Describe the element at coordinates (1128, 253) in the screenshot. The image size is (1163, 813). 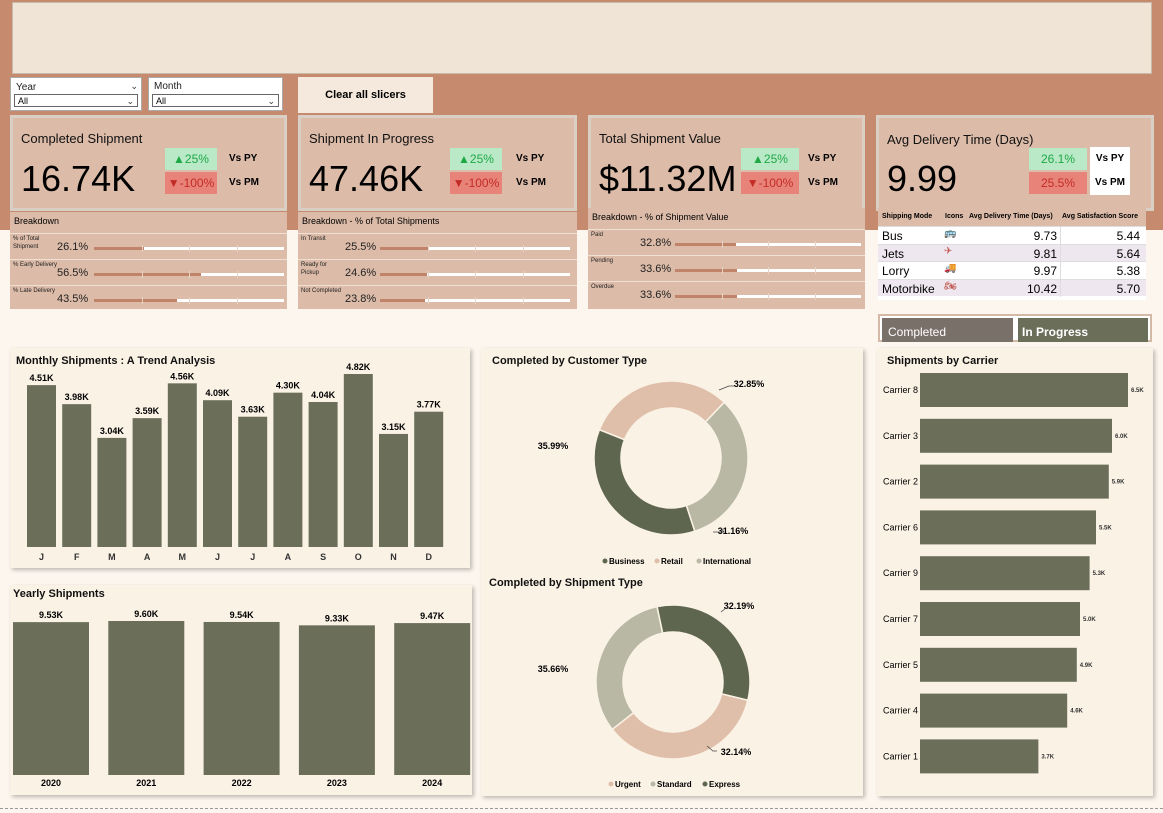
I see `avg-satisfaction-score: 5.64` at that location.